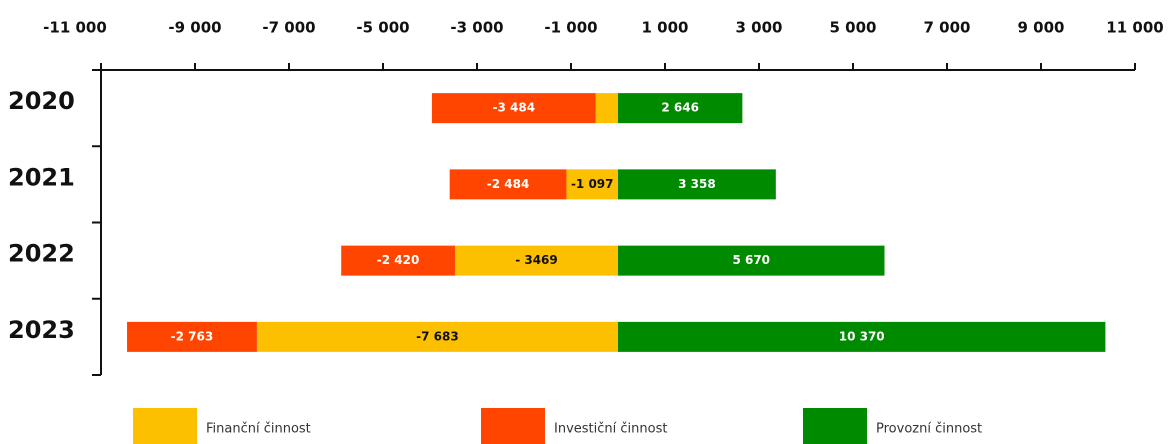 This screenshot has width=1172, height=444. I want to click on y-tick-label: 2023, so click(41, 330).